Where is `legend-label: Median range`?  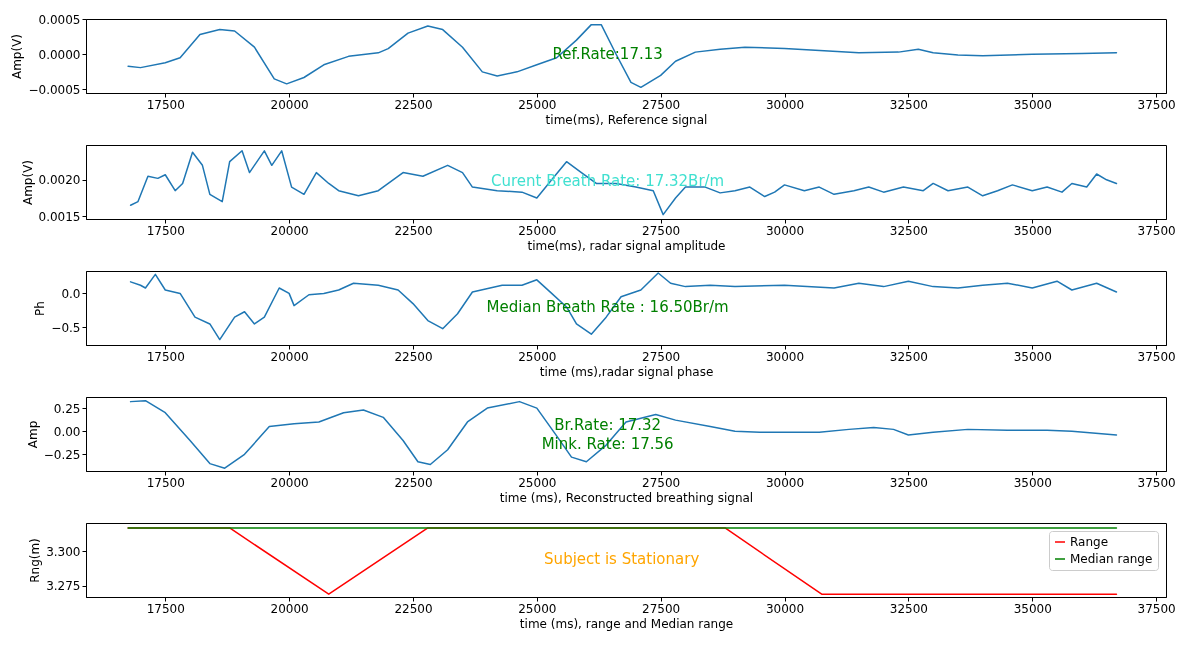
legend-label: Median range is located at coordinates (1111, 559).